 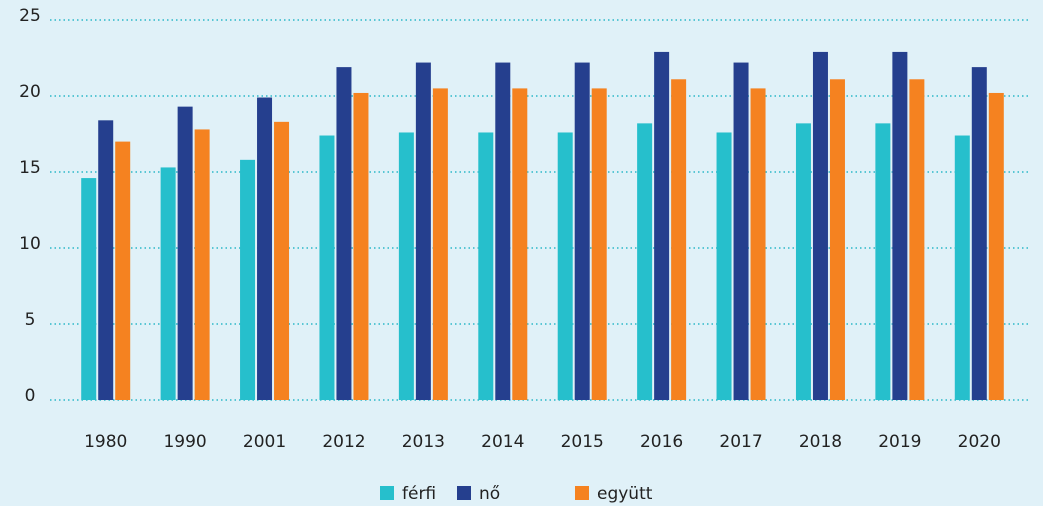 What do you see at coordinates (30, 396) in the screenshot?
I see `y-tick-label: 0` at bounding box center [30, 396].